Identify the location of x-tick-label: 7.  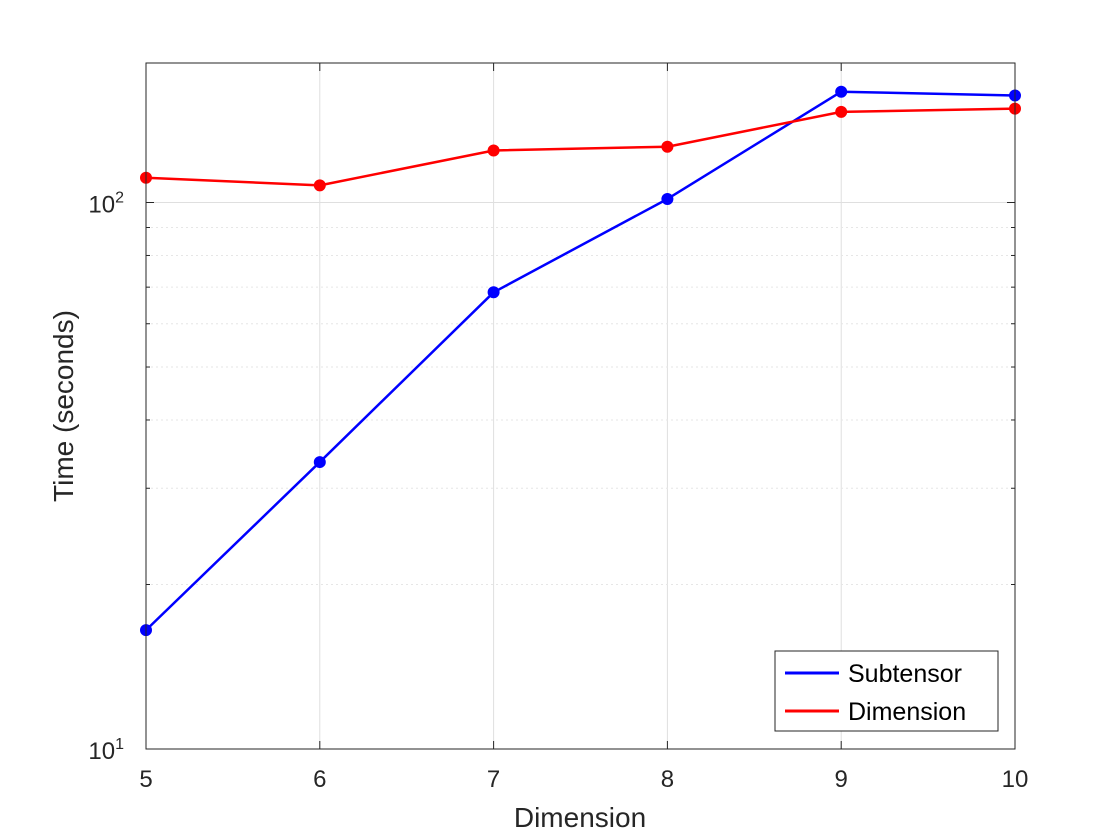
(493, 779).